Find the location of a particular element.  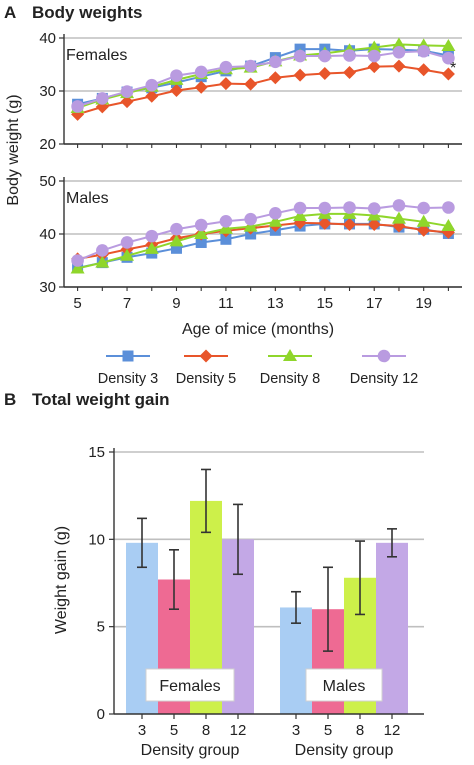

bar-x-tick-label: 5 is located at coordinates (328, 730).